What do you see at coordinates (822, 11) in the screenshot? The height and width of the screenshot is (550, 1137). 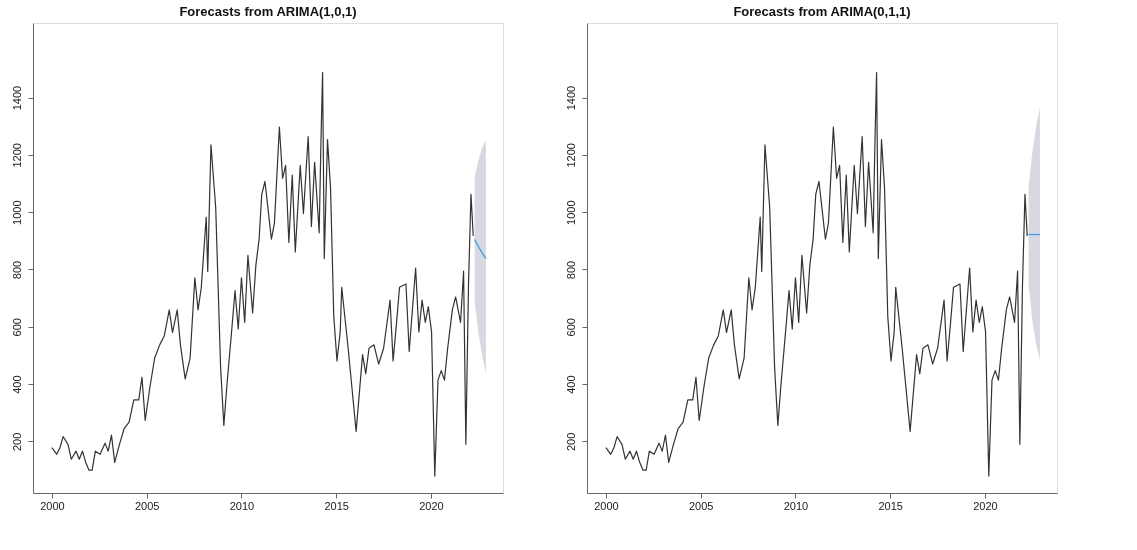 I see `chart-title: Forecasts from ARIMA(0,1,1)` at bounding box center [822, 11].